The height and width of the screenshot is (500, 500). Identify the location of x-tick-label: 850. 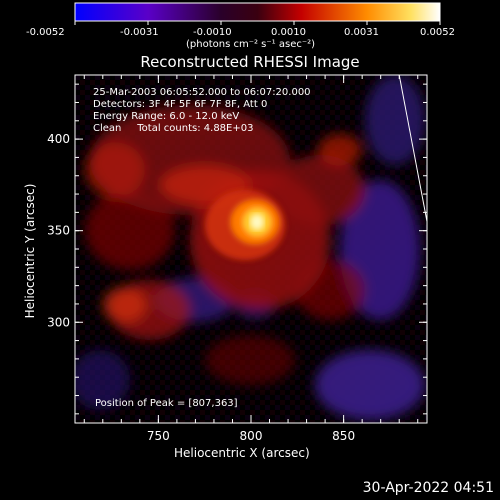
(343, 436).